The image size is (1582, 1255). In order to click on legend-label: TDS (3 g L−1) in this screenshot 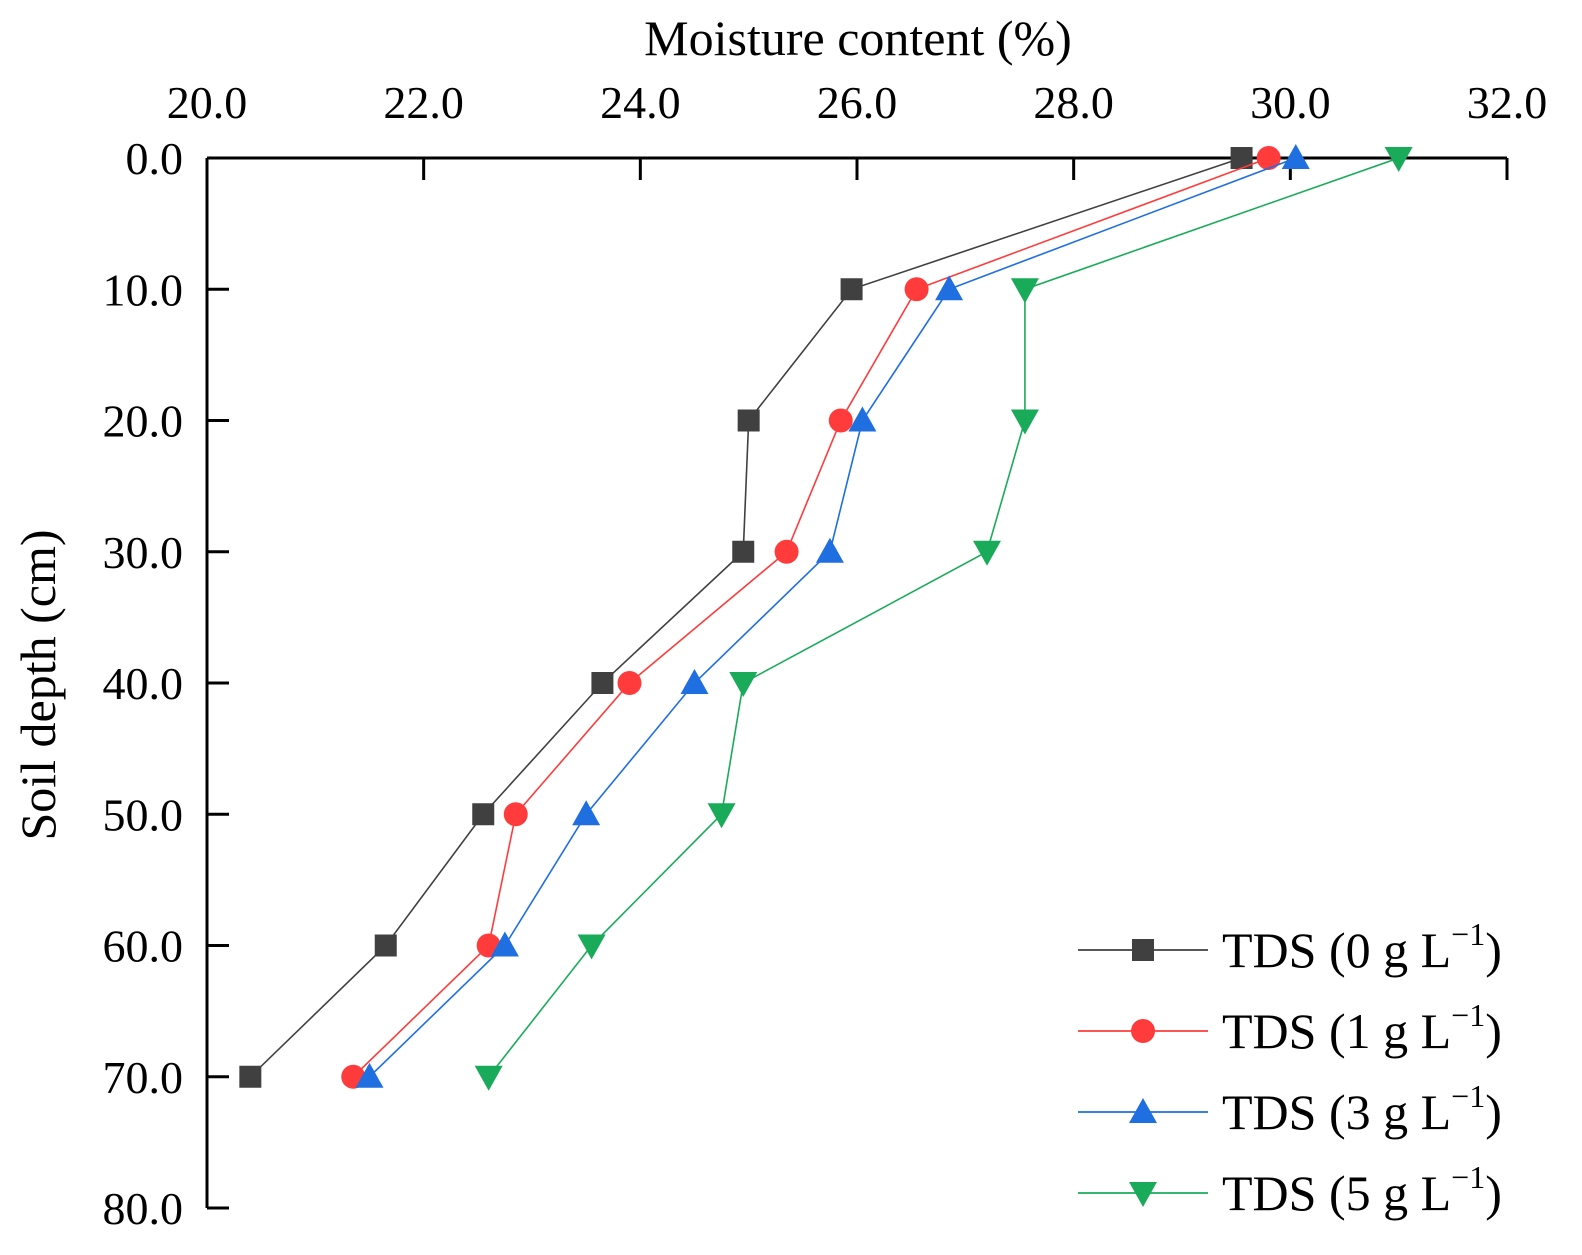, I will do `click(1362, 1109)`.